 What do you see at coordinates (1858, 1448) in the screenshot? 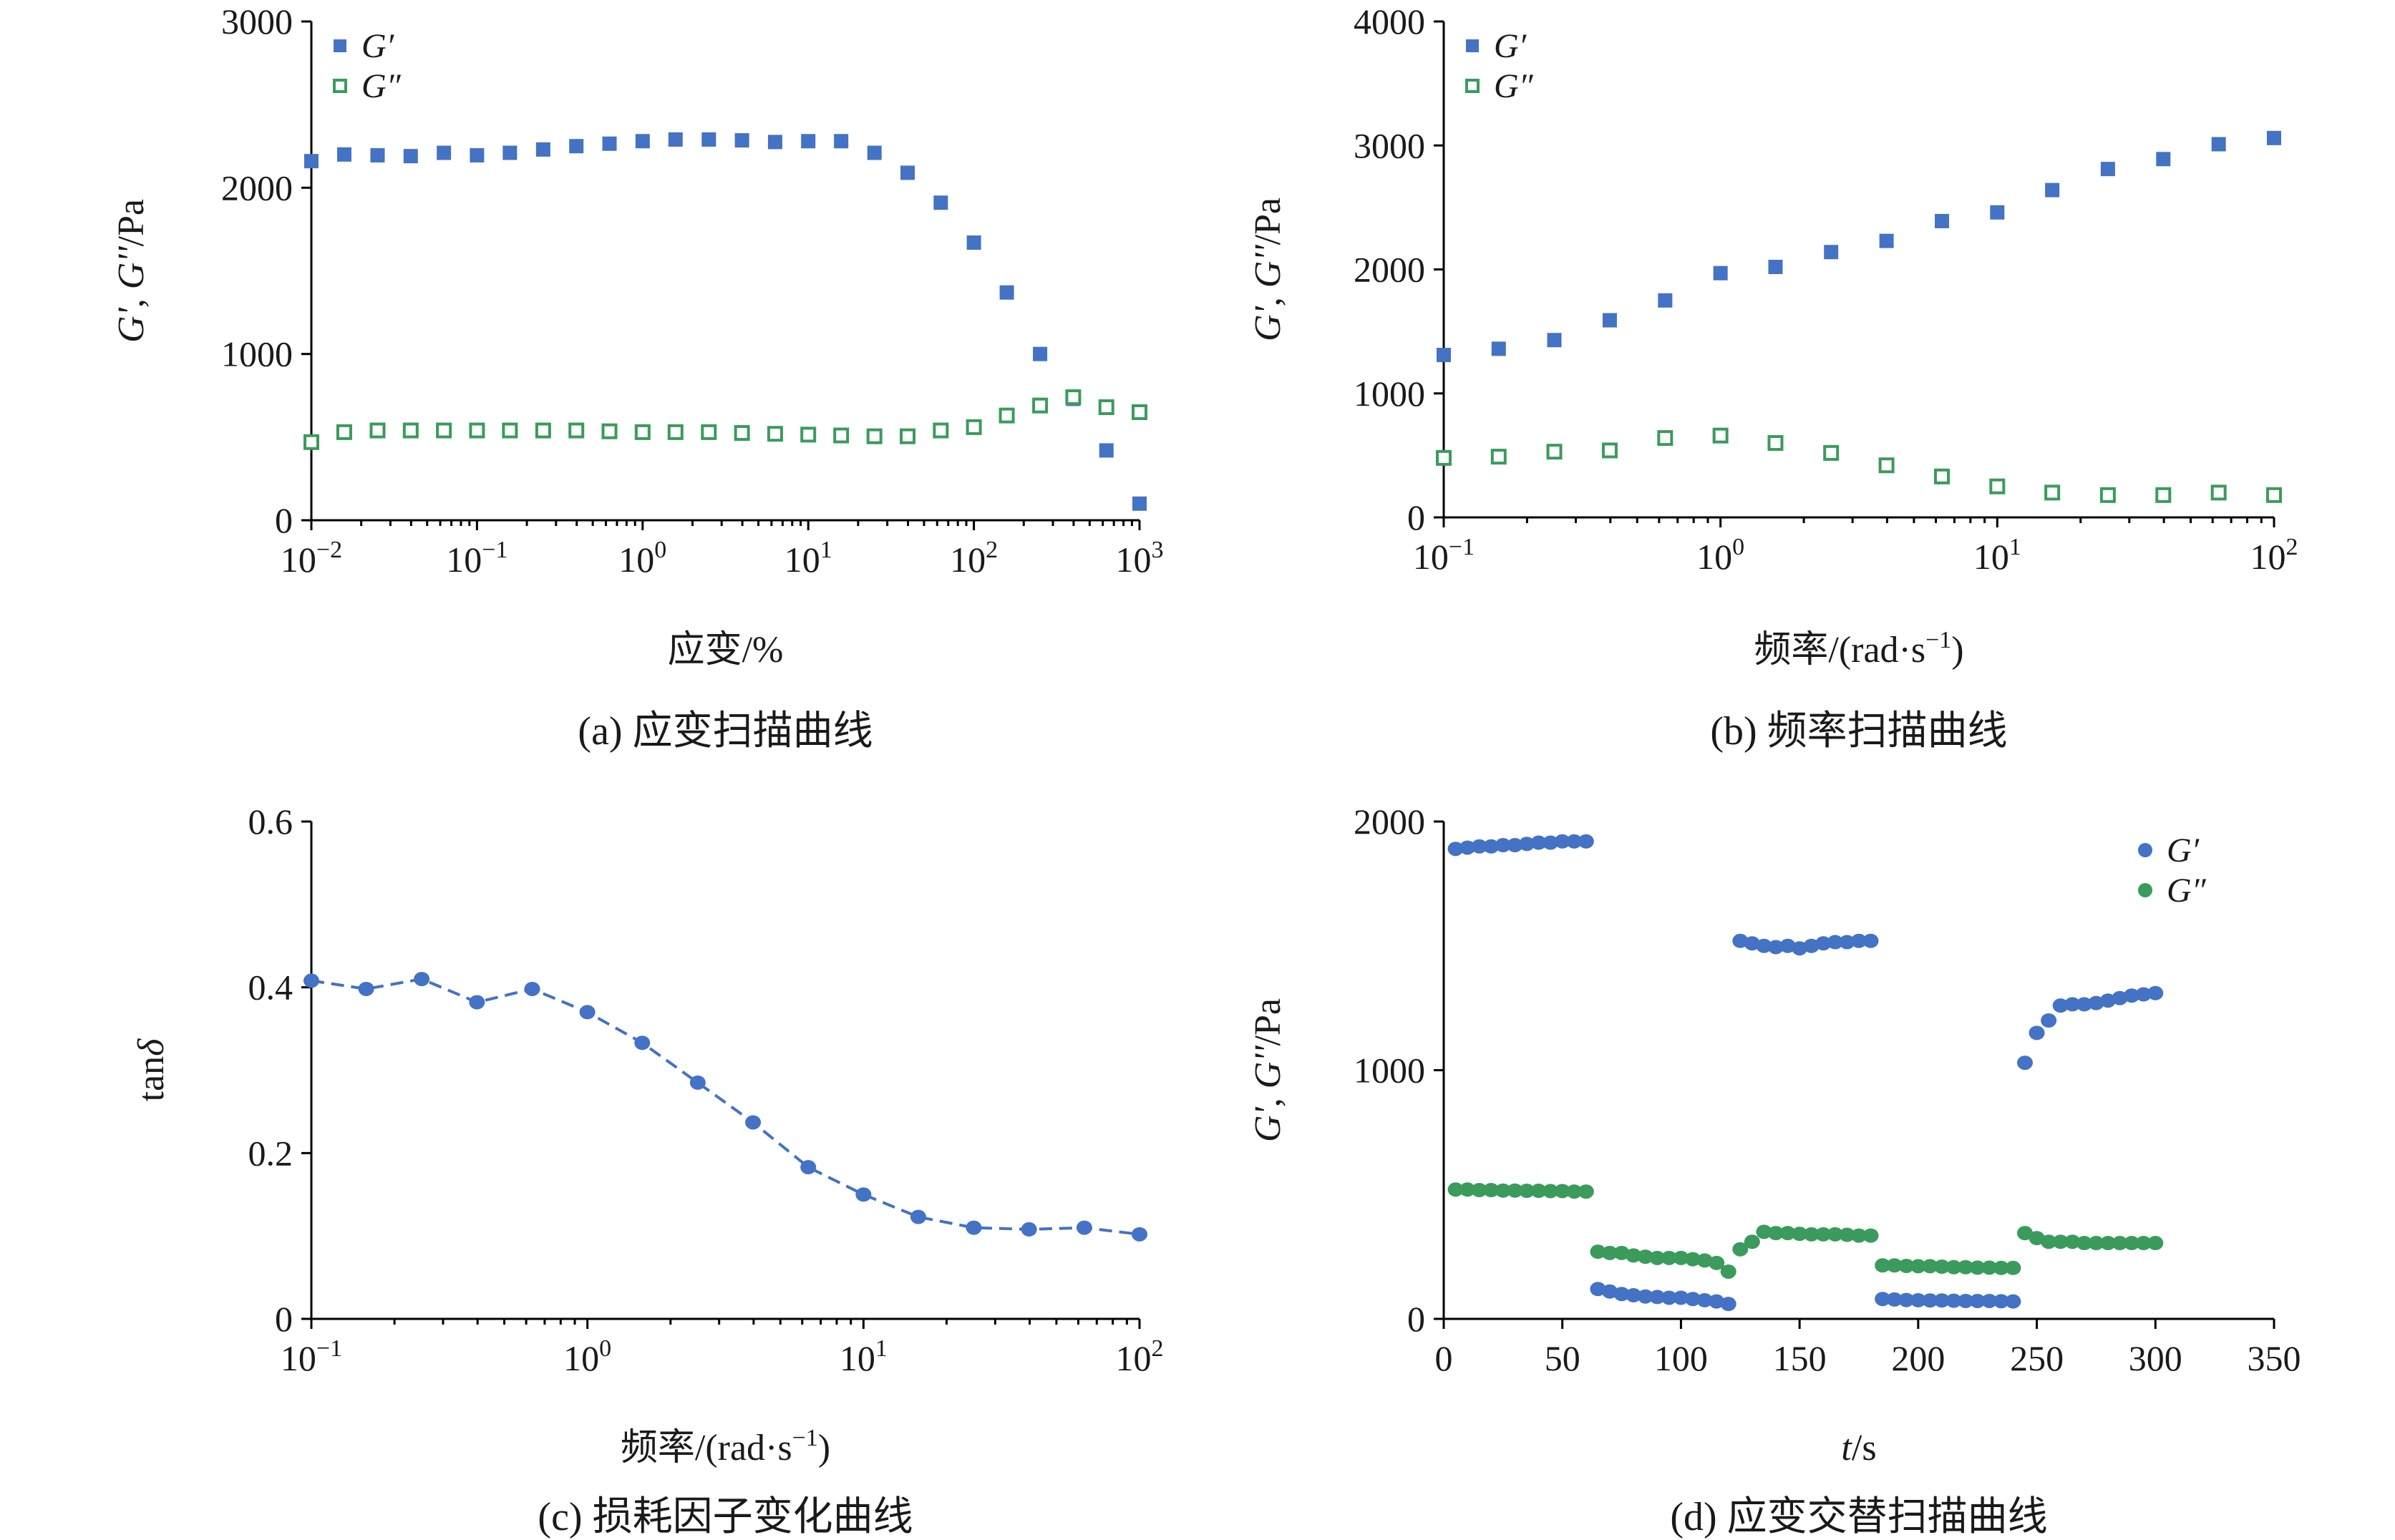
I see `x-axis-label: t/s` at bounding box center [1858, 1448].